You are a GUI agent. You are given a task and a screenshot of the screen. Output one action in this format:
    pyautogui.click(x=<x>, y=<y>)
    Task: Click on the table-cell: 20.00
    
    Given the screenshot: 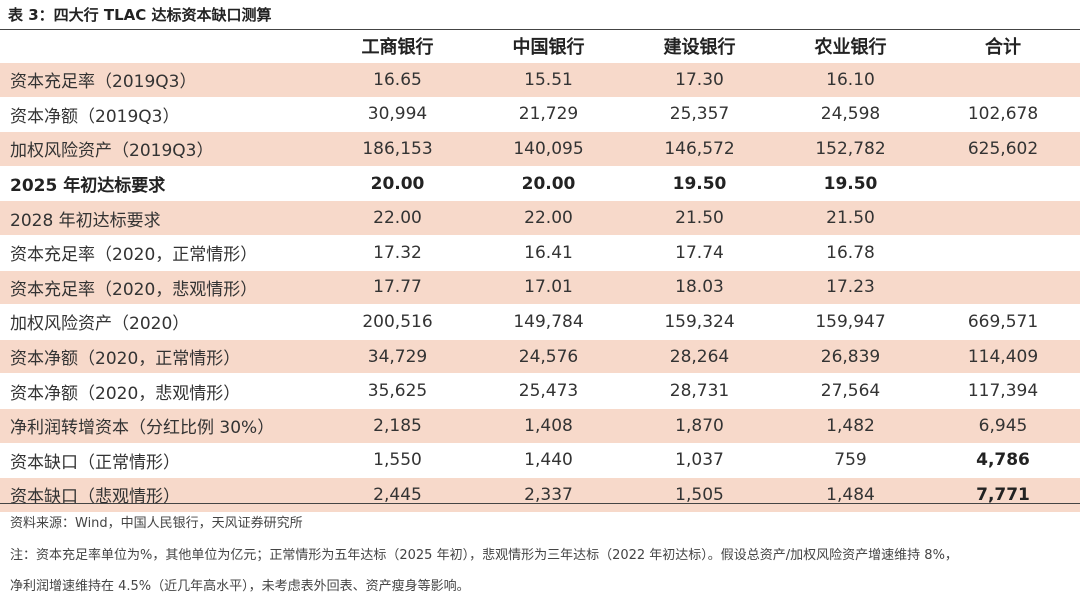 What is the action you would take?
    pyautogui.click(x=548, y=183)
    